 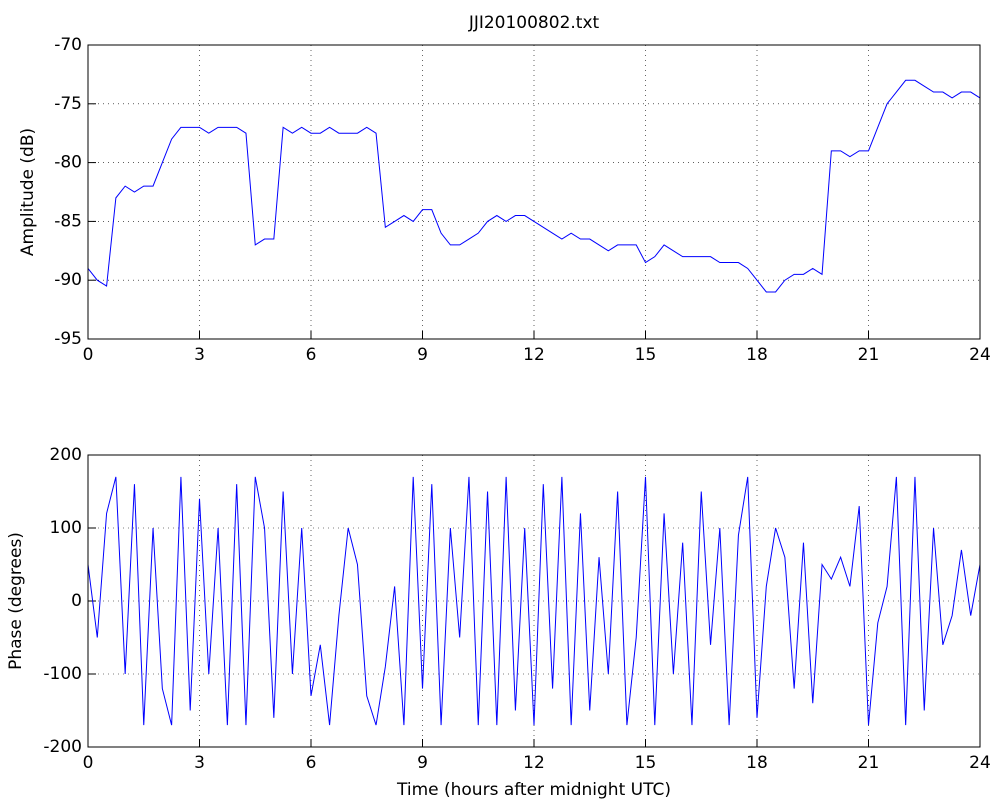 I want to click on y-tick-label: -85, so click(x=68, y=221).